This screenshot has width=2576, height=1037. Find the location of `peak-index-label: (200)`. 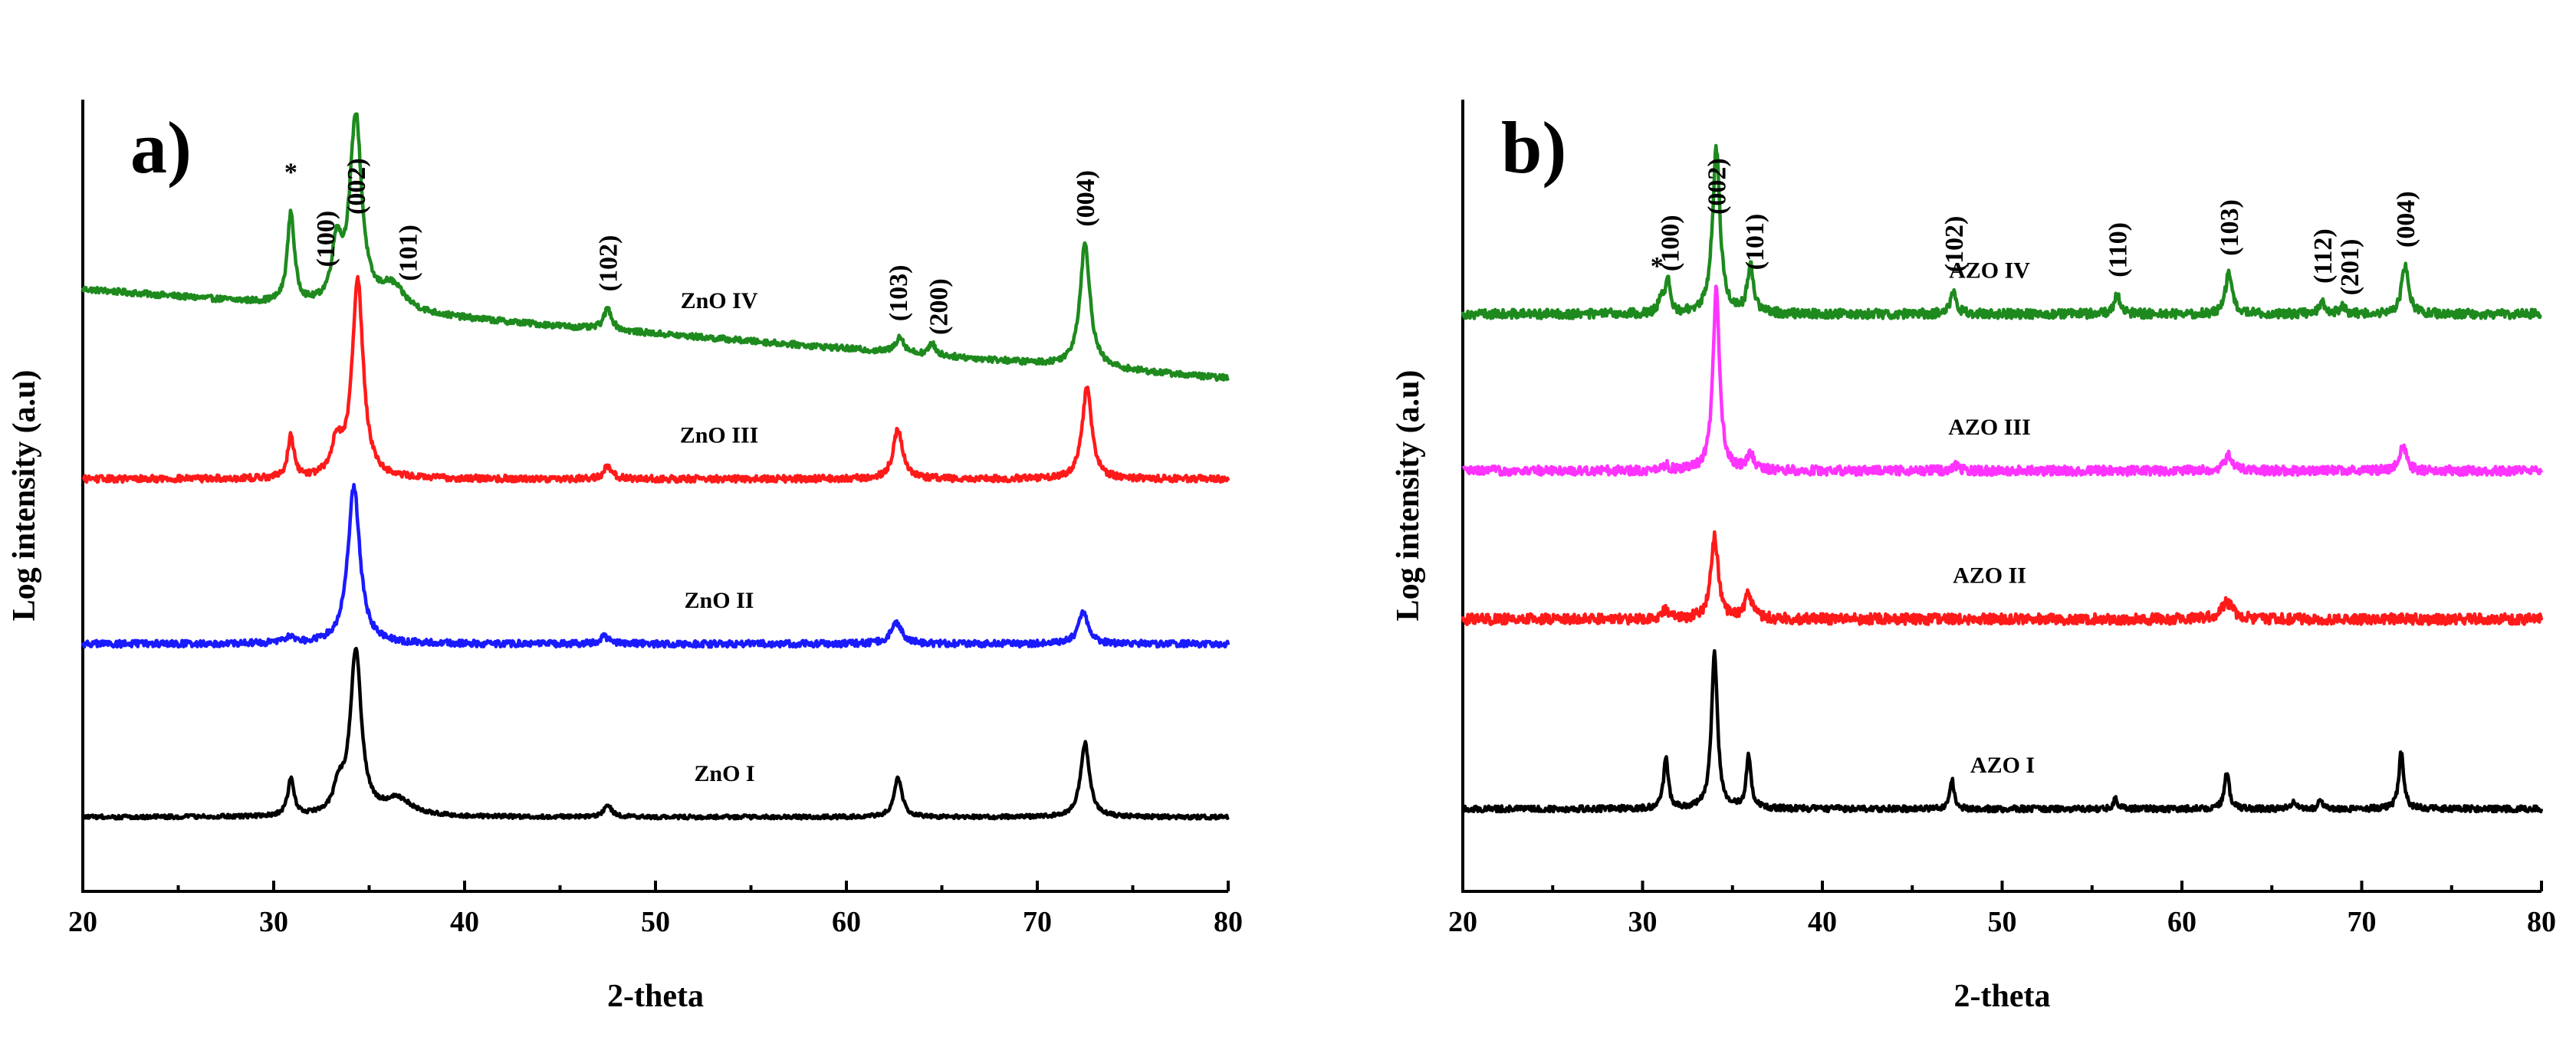

peak-index-label: (200) is located at coordinates (940, 307).